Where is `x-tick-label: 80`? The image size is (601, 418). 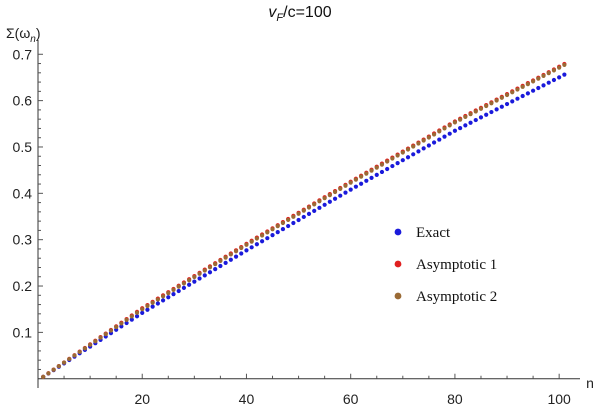
x-tick-label: 80 is located at coordinates (455, 399).